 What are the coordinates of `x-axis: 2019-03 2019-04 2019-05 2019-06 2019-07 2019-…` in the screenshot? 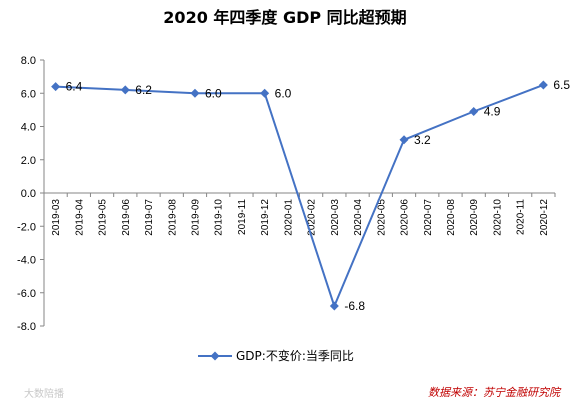 It's located at (299, 214).